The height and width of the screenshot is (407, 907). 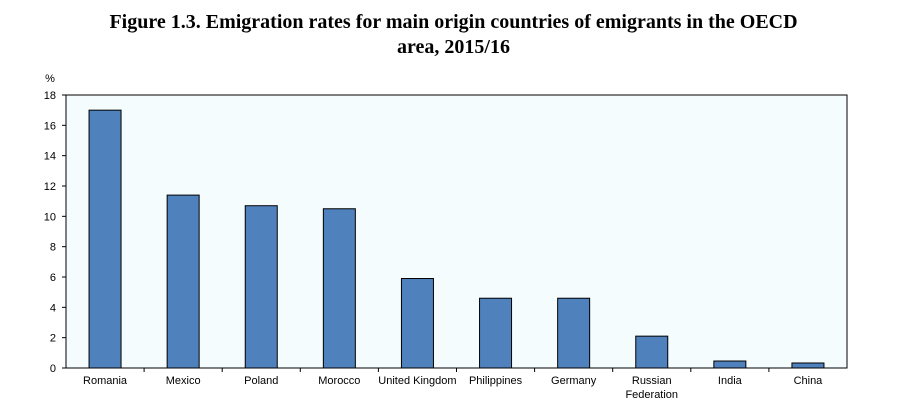 What do you see at coordinates (453, 47) in the screenshot?
I see `chart-title-line2: area, 2015/16` at bounding box center [453, 47].